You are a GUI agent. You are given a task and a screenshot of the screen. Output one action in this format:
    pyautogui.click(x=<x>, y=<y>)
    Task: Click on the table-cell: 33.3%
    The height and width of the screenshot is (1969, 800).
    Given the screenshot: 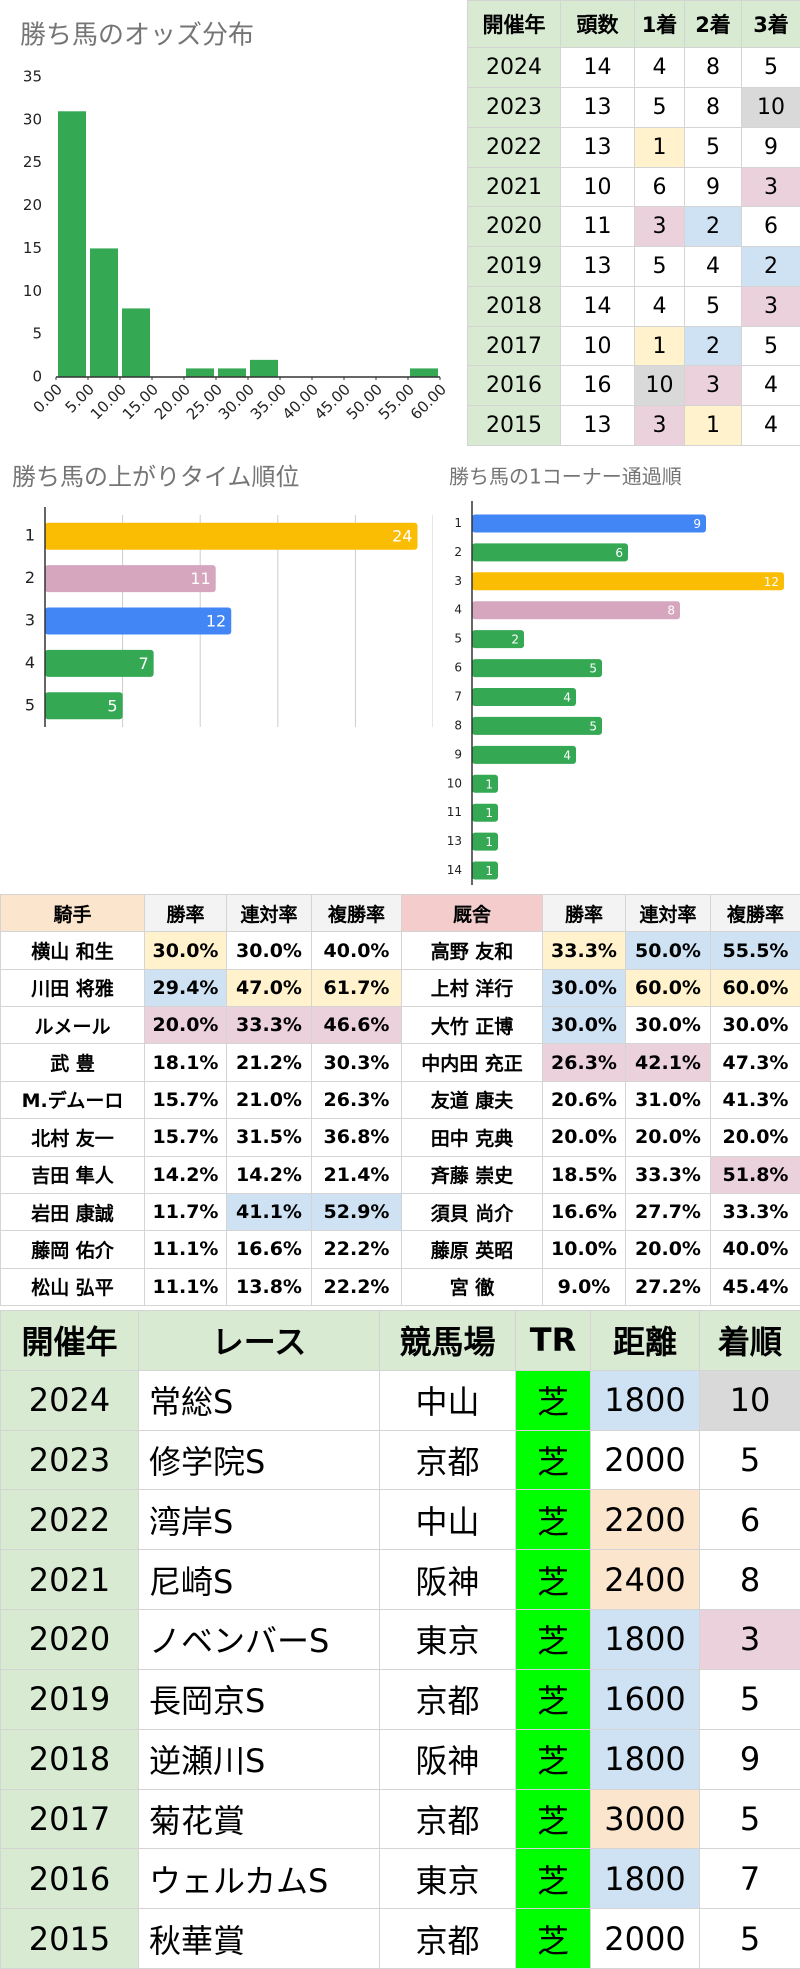 What is the action you would take?
    pyautogui.click(x=755, y=1212)
    